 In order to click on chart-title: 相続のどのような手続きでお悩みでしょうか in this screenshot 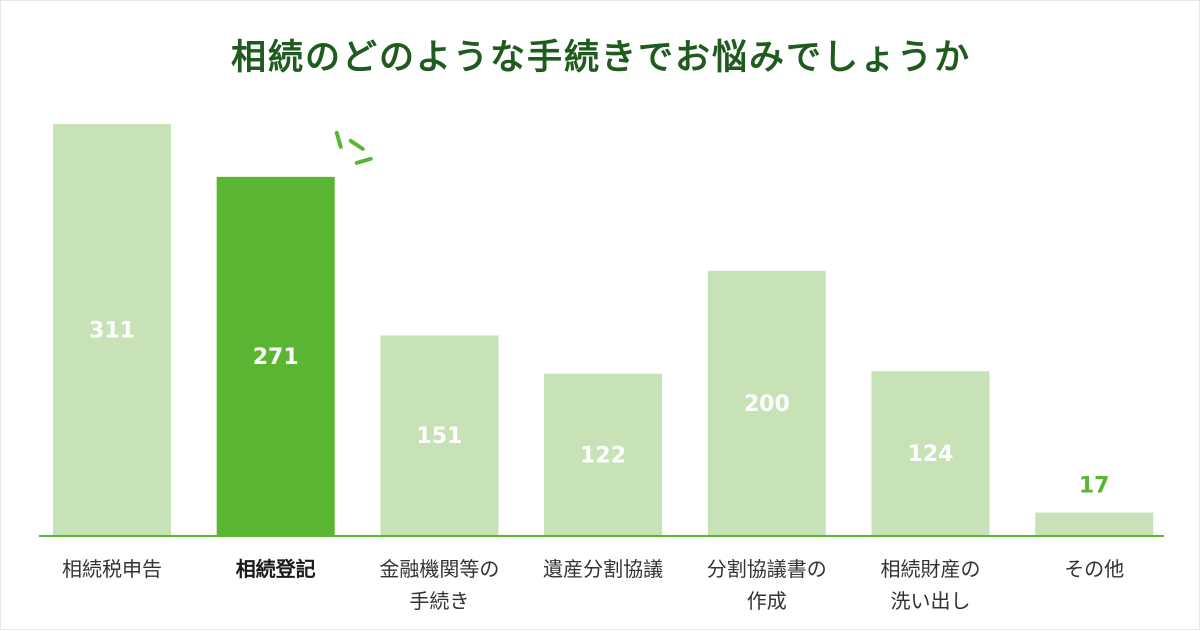, I will do `click(600, 58)`.